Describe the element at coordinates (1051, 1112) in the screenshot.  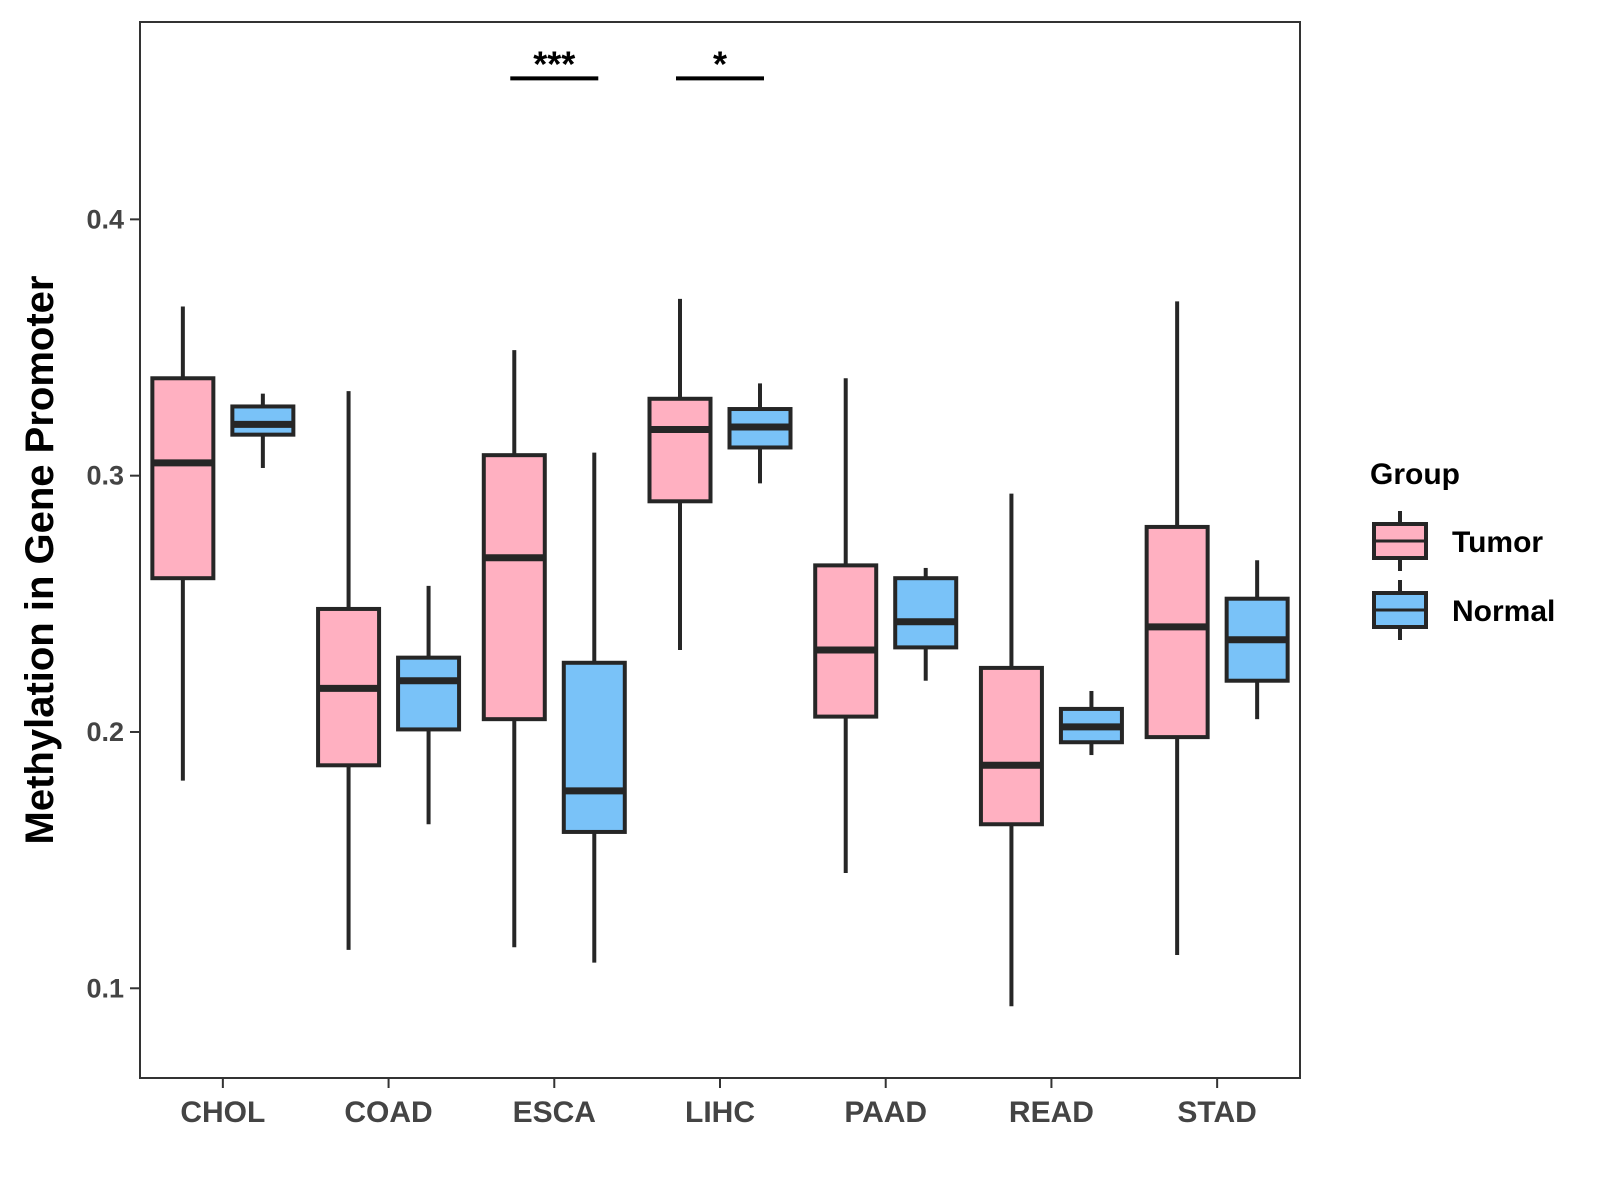
I see `x-tick-label-read: READ` at that location.